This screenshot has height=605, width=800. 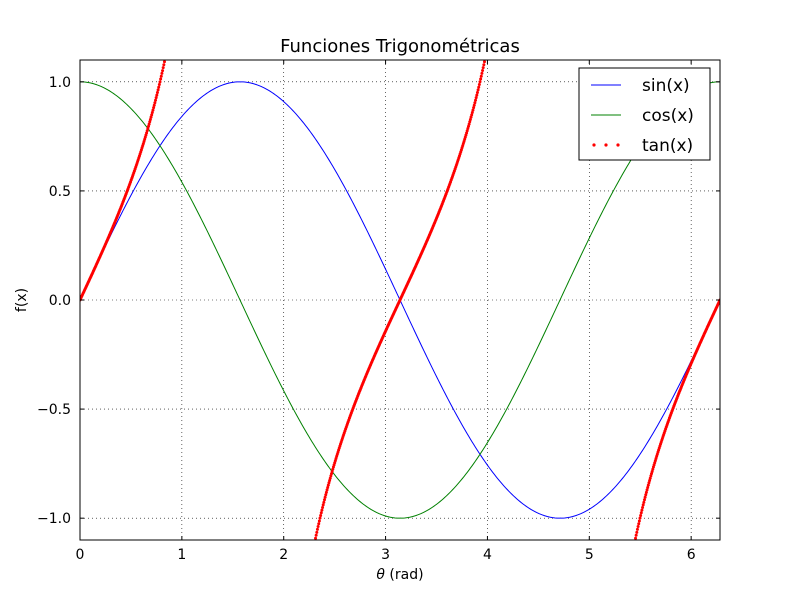 I want to click on x-tick-label: 3, so click(x=385, y=555).